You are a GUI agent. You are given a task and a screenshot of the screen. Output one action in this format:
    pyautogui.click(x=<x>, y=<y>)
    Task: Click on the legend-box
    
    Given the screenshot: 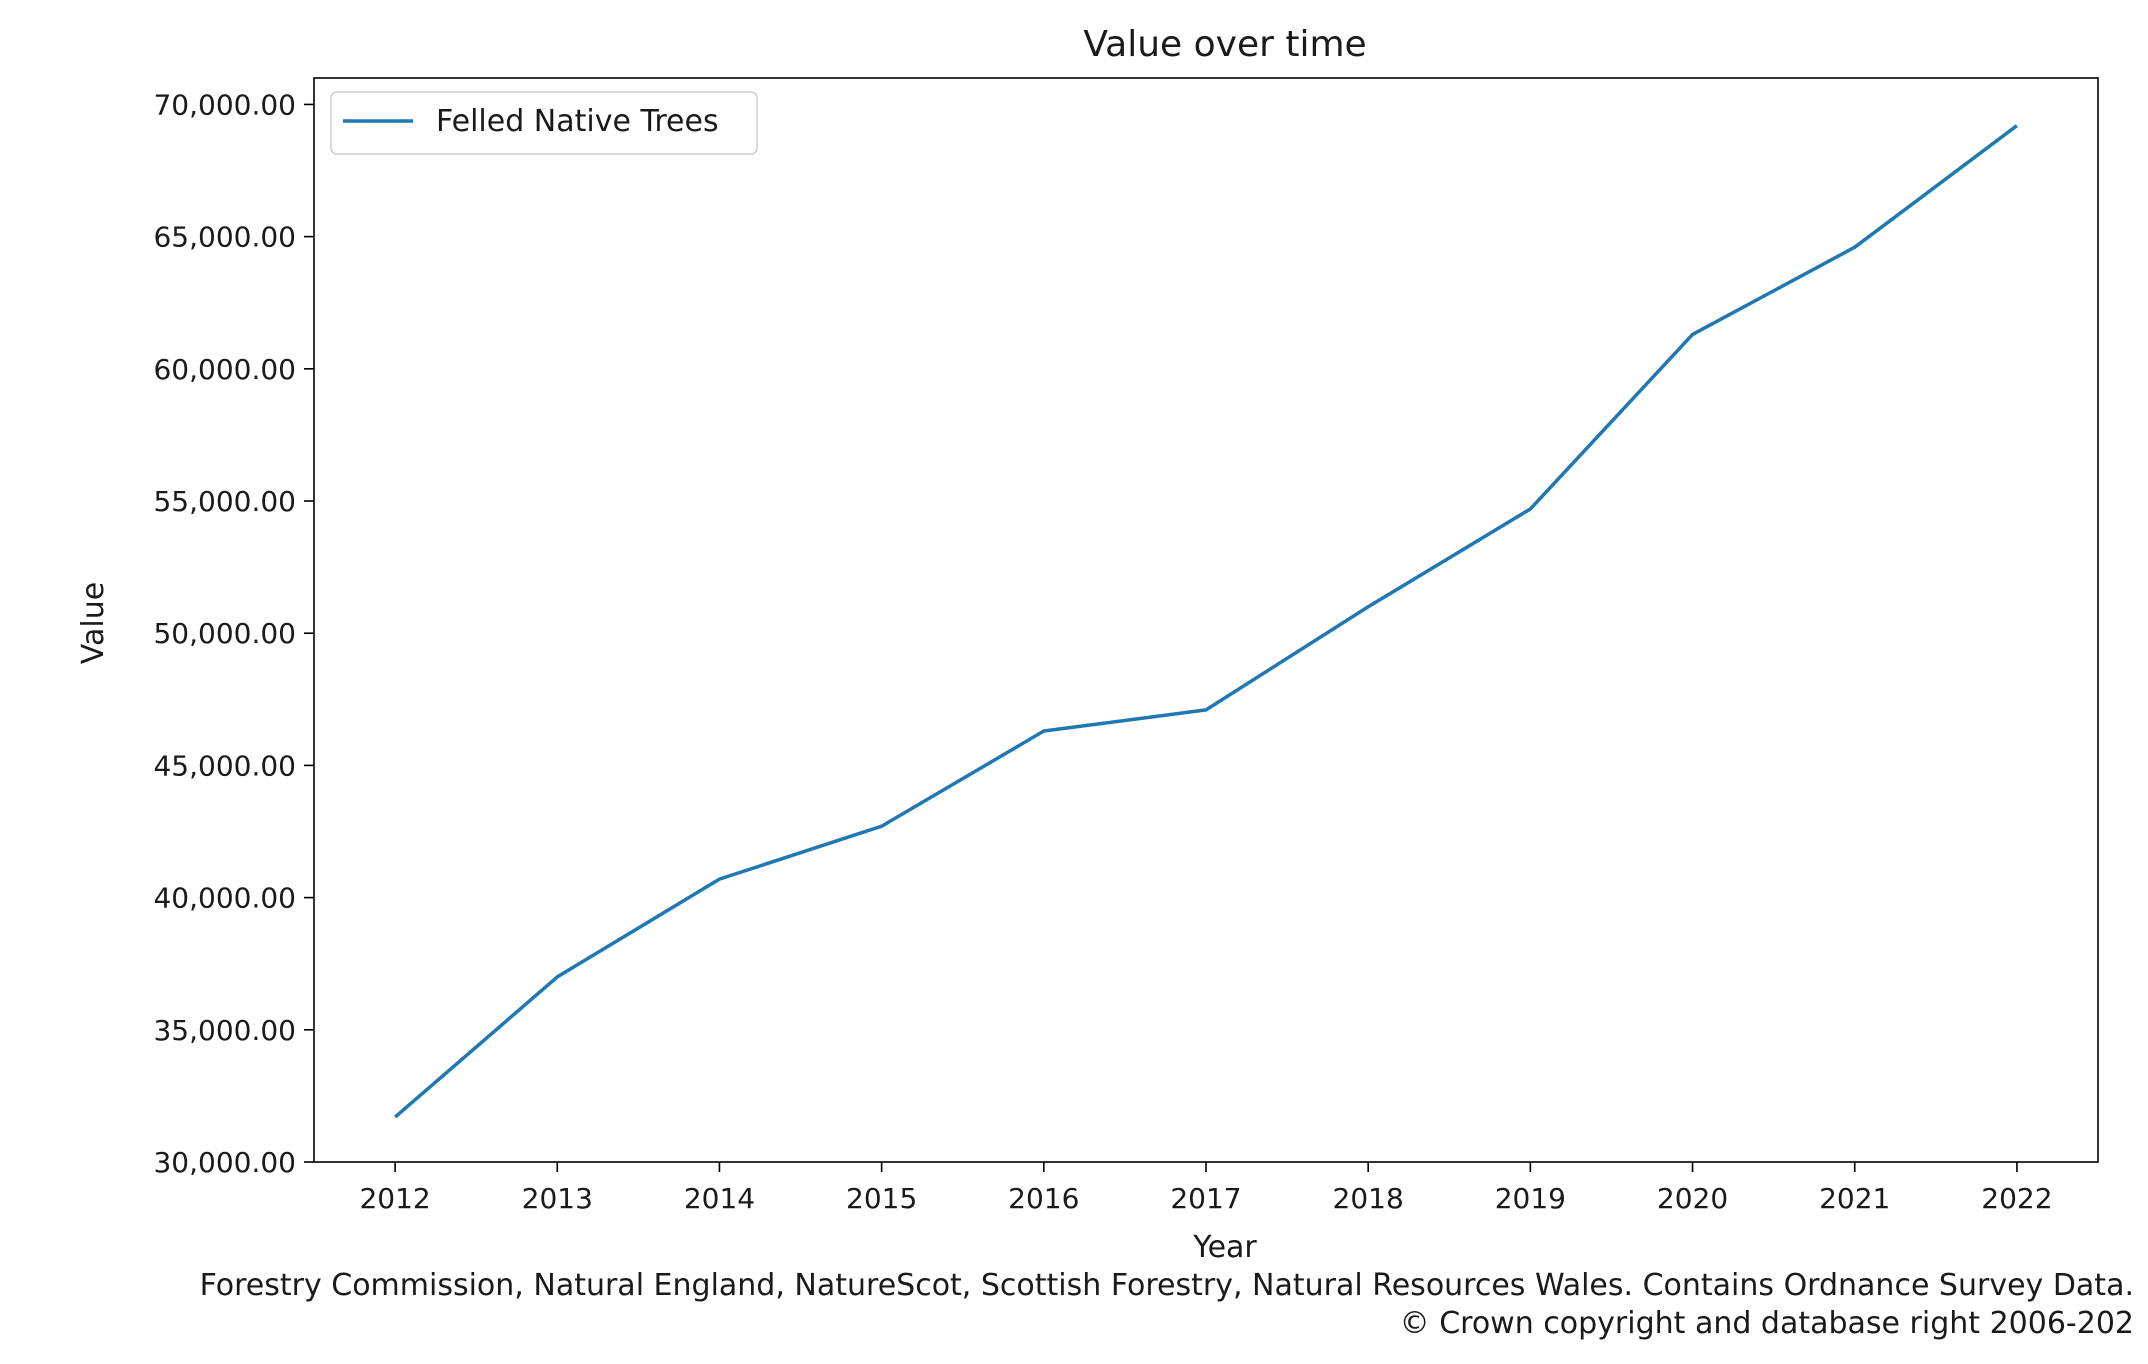 What is the action you would take?
    pyautogui.click(x=544, y=123)
    